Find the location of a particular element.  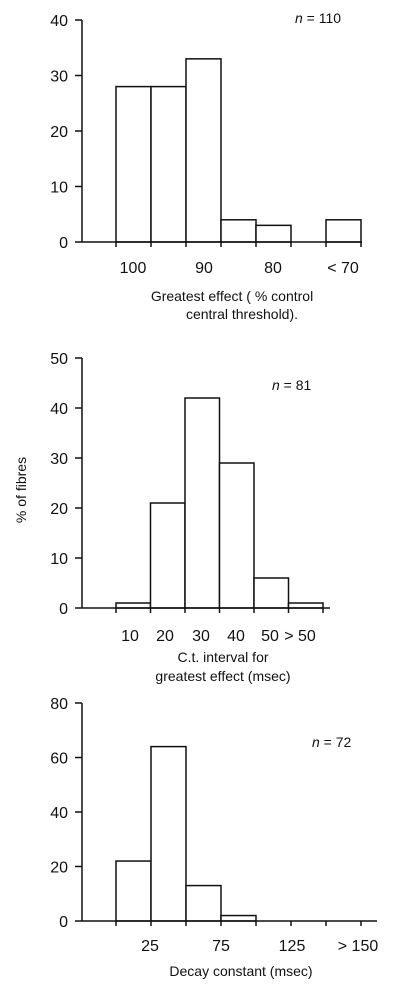

panel-2-x-ticks: 10 20 30 40 50 > 50 is located at coordinates (219, 626).